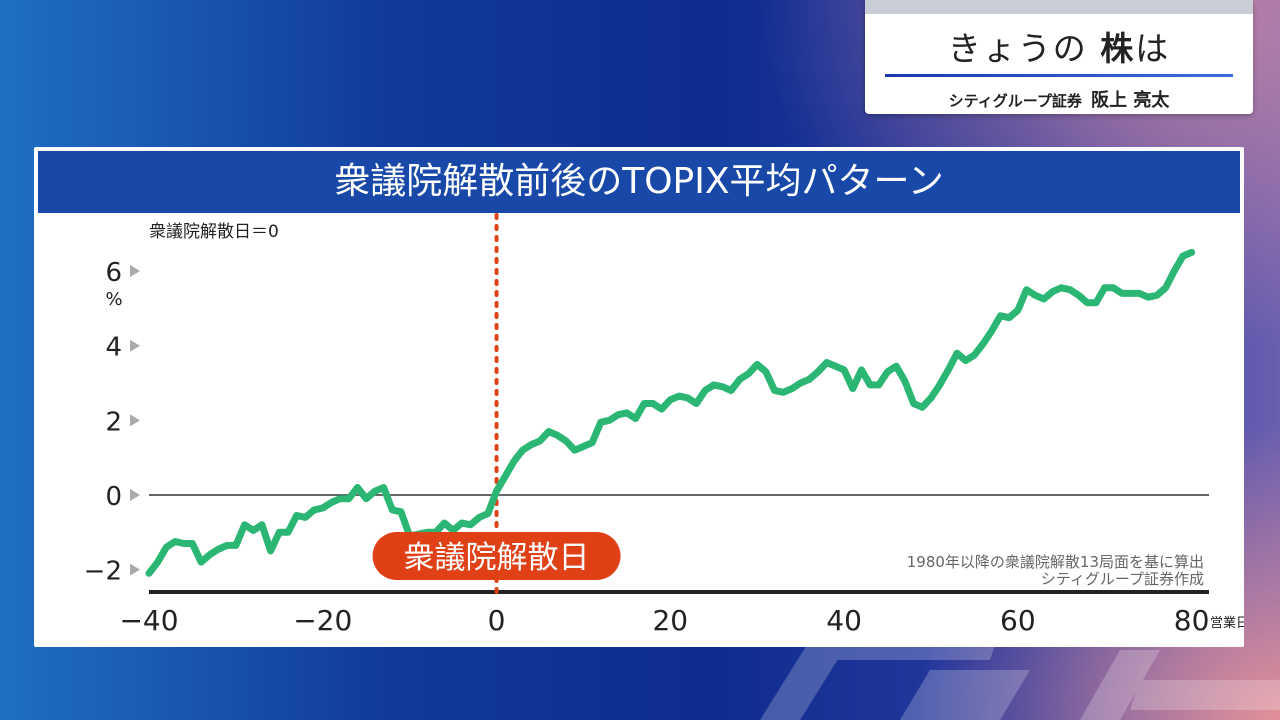 This screenshot has width=1280, height=720. I want to click on caption-affiliation: シティグループ証券, so click(1015, 101).